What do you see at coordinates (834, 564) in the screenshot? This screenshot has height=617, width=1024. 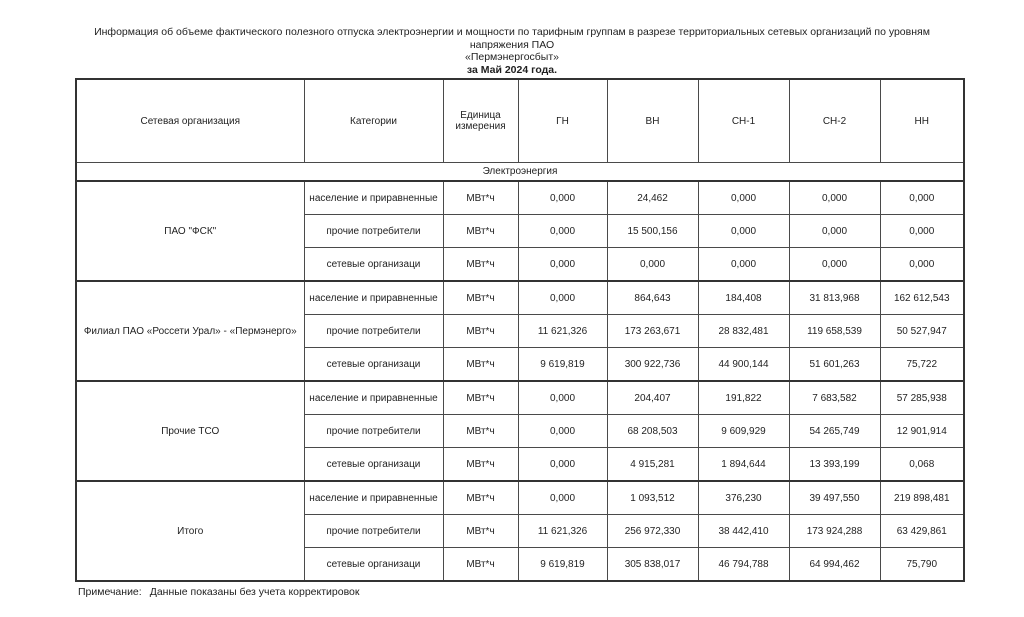 I see `value-cell: 64 994,462` at bounding box center [834, 564].